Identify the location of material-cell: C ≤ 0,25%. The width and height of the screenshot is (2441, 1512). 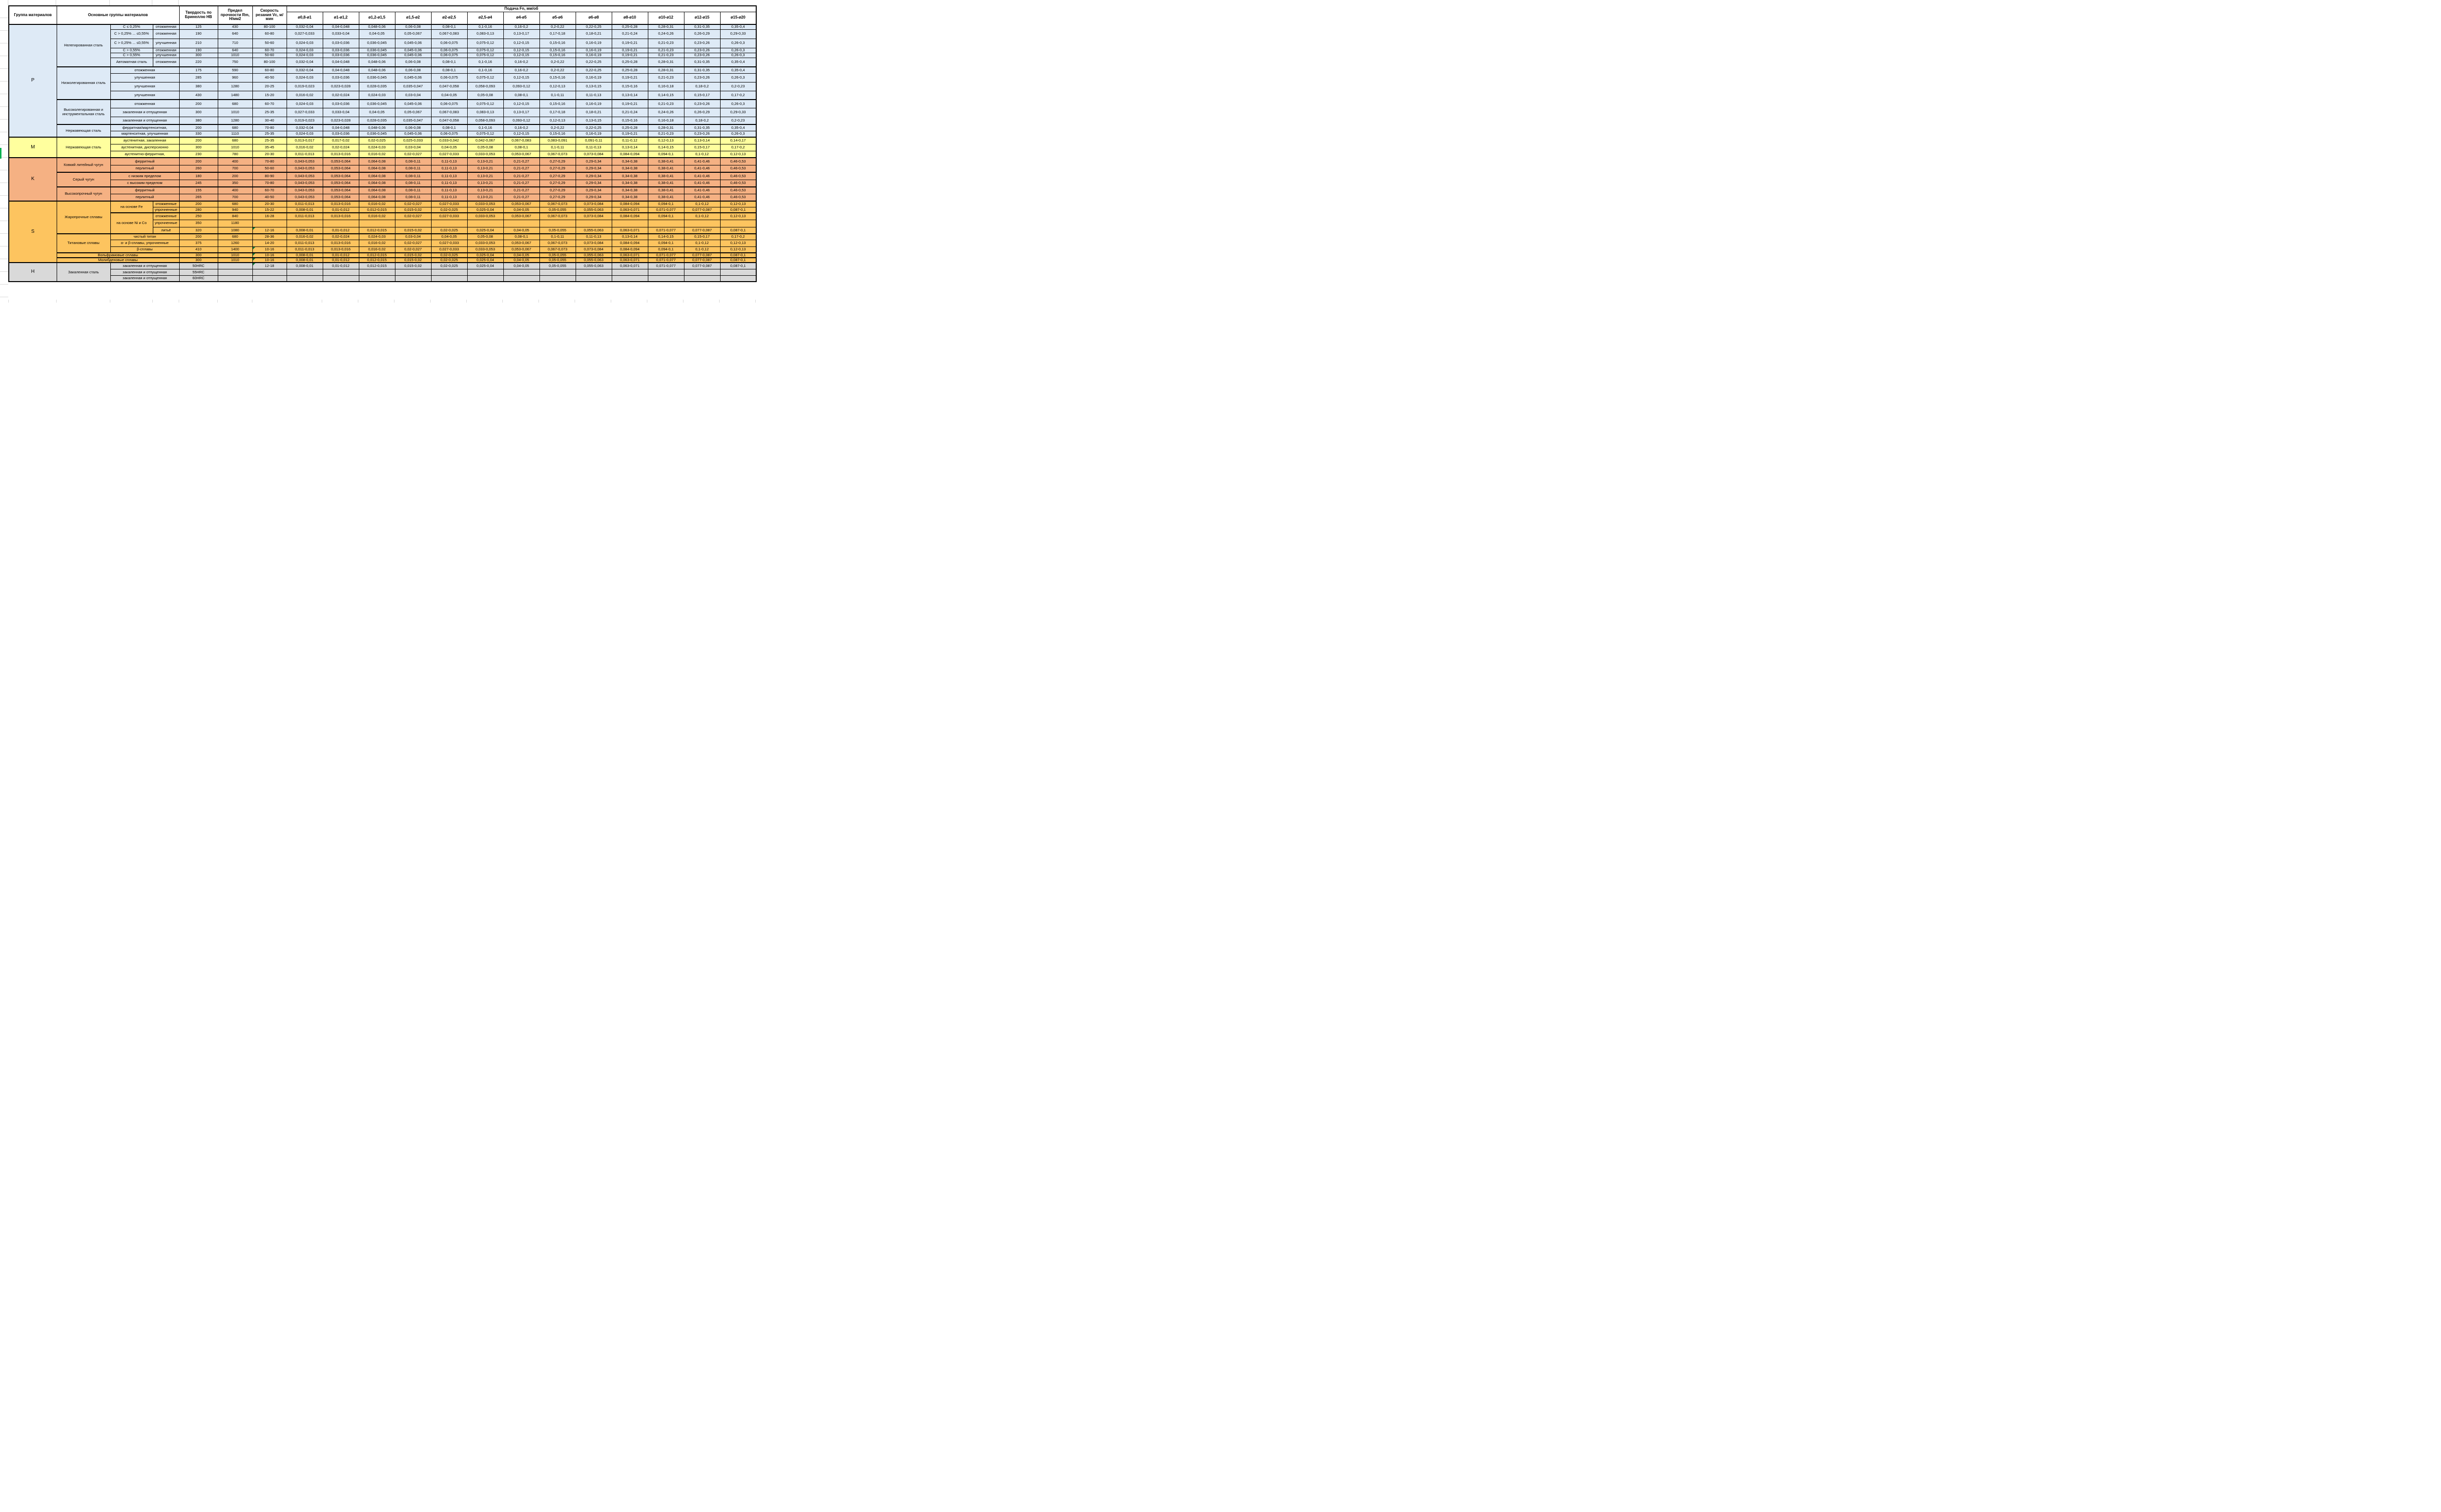
(132, 27).